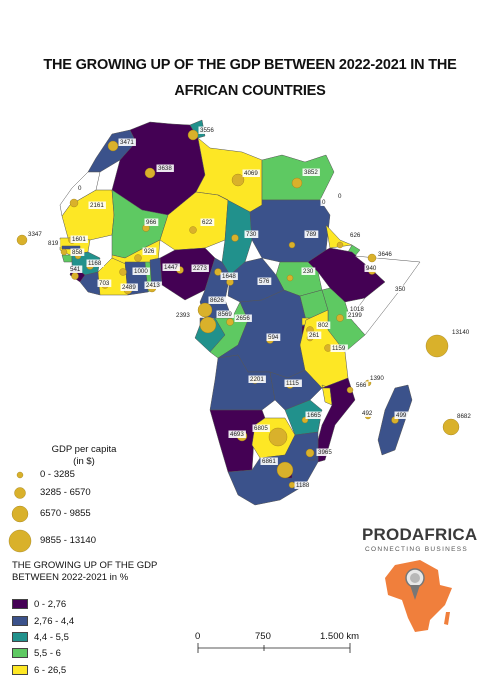  Describe the element at coordinates (104, 283) in the screenshot. I see `svg-text: 703` at that location.